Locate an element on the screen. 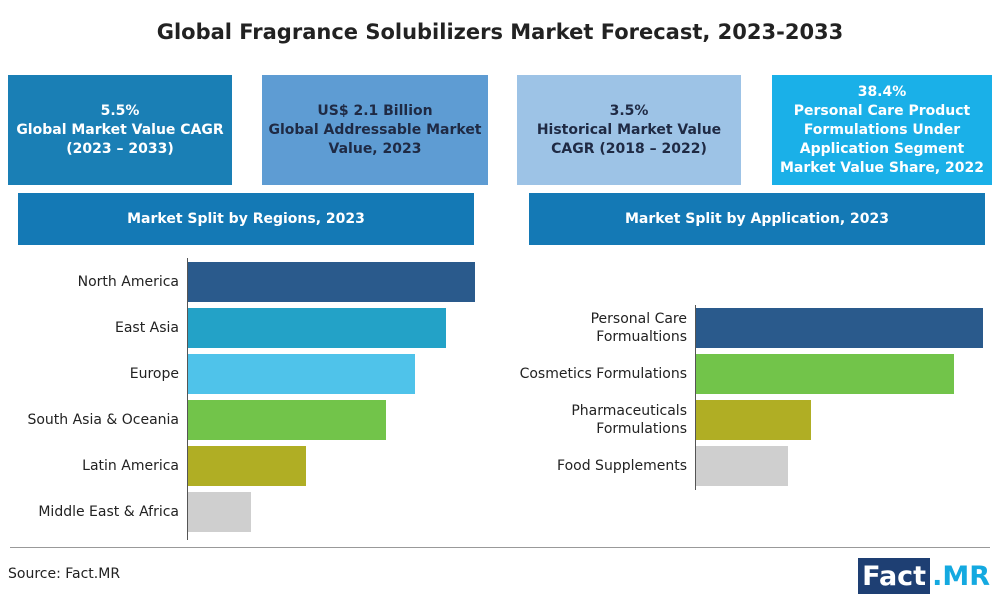 The image size is (1000, 600). source: Source: Fact.MR is located at coordinates (64, 574).